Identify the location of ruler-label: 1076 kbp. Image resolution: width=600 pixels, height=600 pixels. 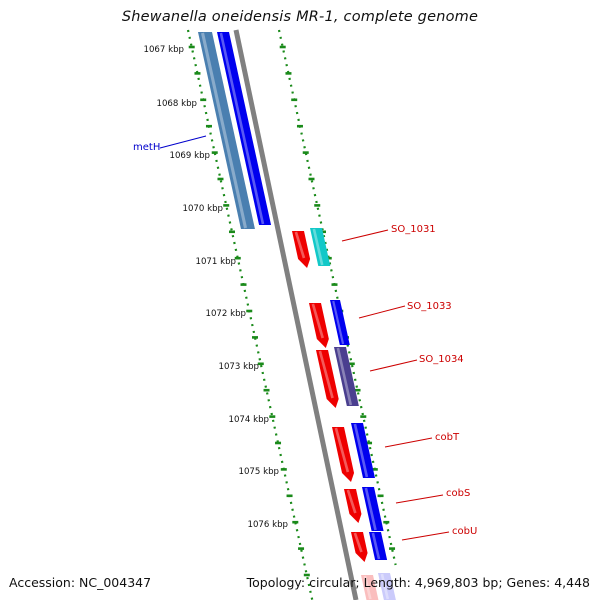
(268, 525).